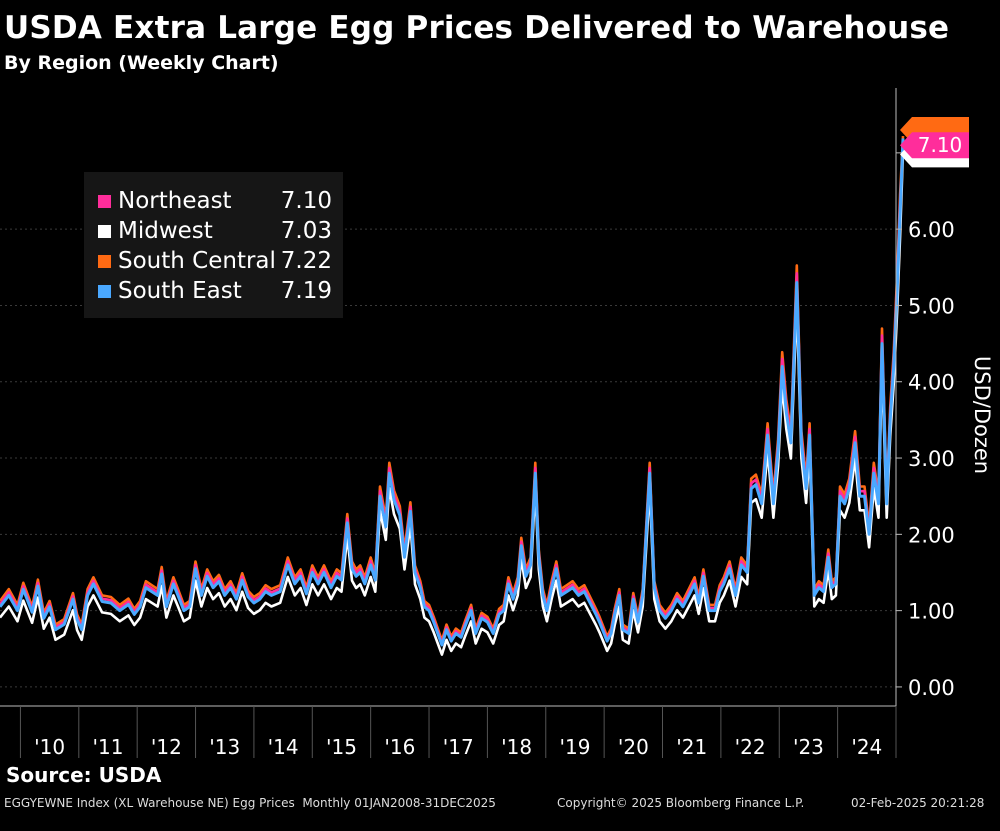  Describe the element at coordinates (633, 747) in the screenshot. I see `x-tick-label: '20` at that location.